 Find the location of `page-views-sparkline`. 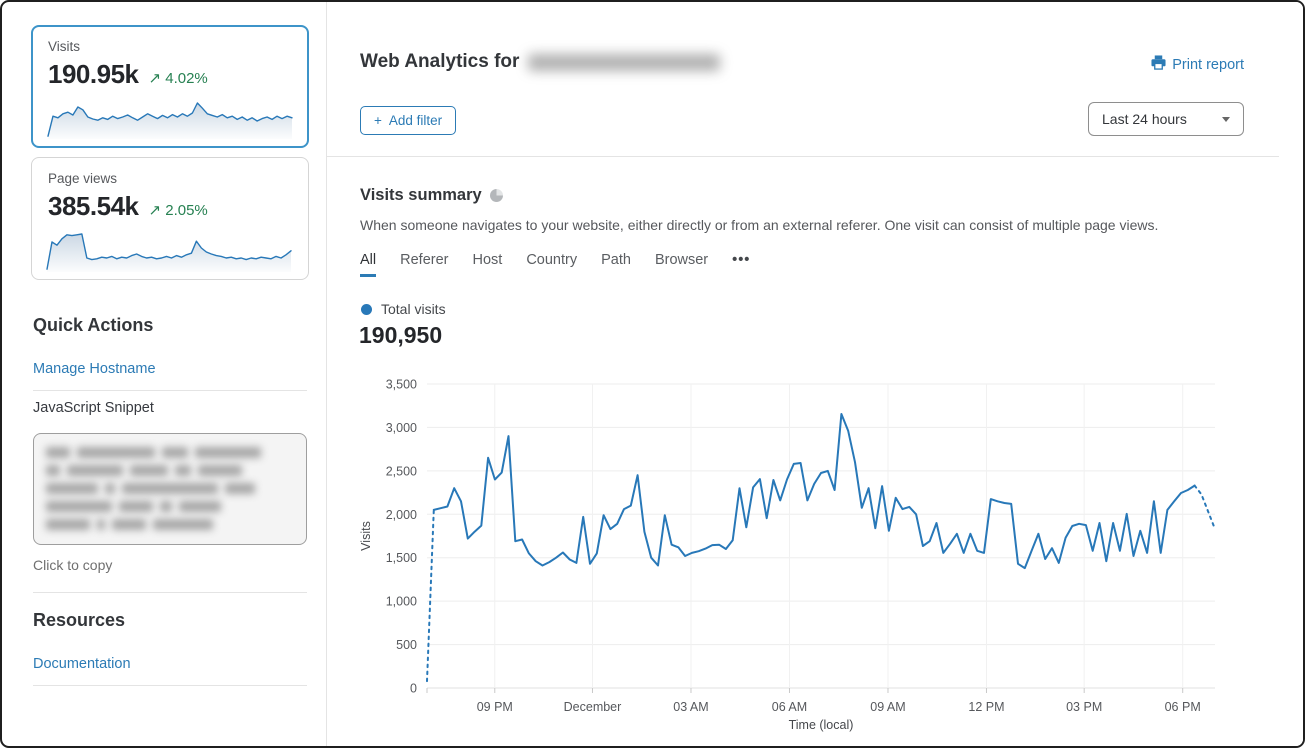

page-views-sparkline is located at coordinates (169, 252).